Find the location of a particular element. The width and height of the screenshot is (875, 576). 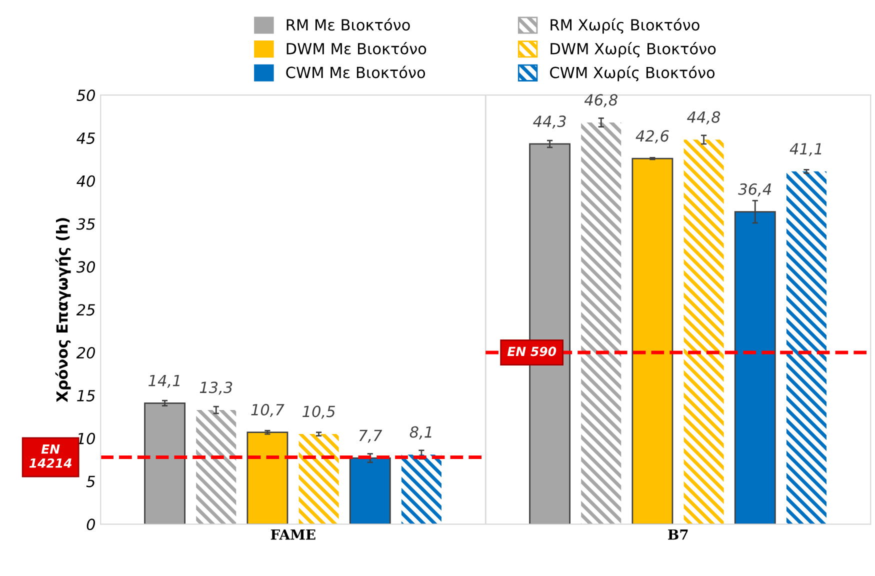

data-label: 44,3 is located at coordinates (549, 122).